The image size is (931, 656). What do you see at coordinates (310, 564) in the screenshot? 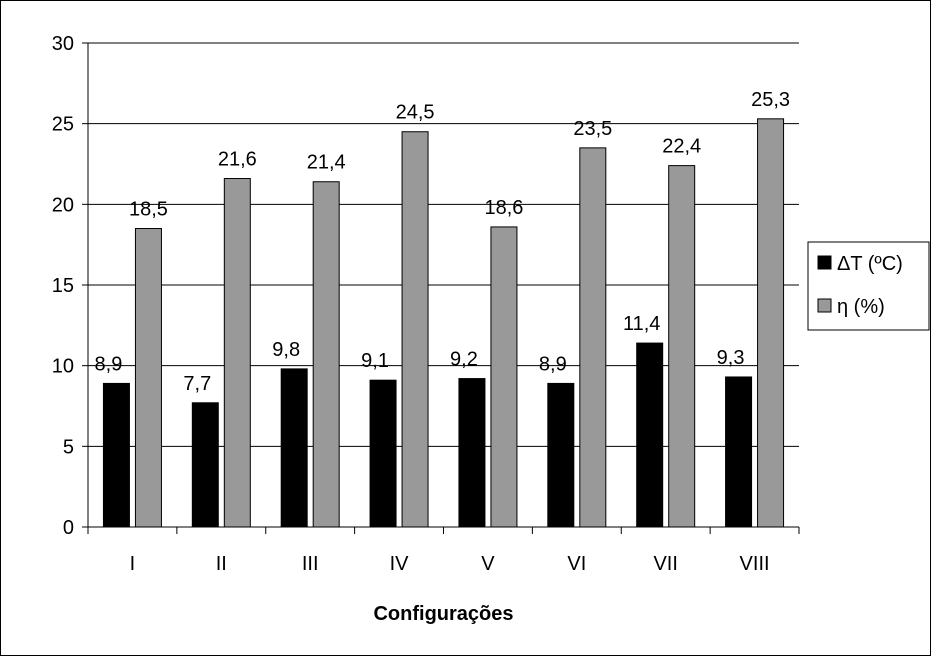
I see `x-tick-label: III` at bounding box center [310, 564].